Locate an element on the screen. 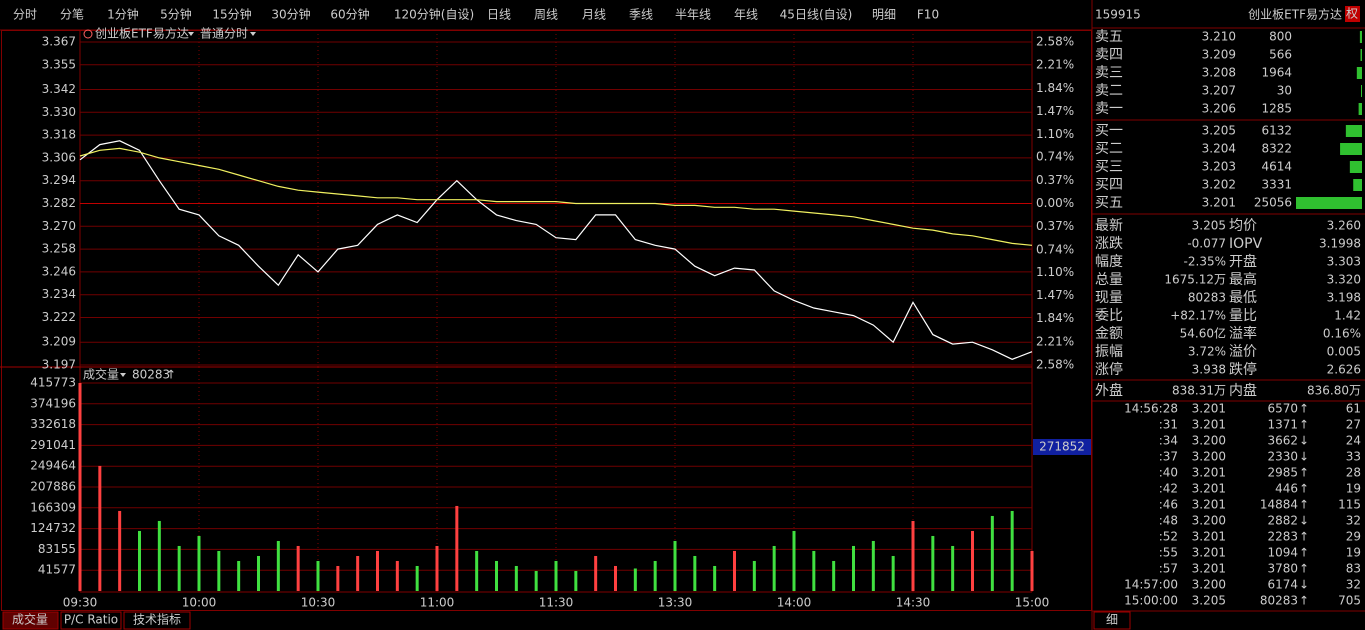 This screenshot has height=630, width=1365. y-tick-label: 374196 is located at coordinates (53, 403).